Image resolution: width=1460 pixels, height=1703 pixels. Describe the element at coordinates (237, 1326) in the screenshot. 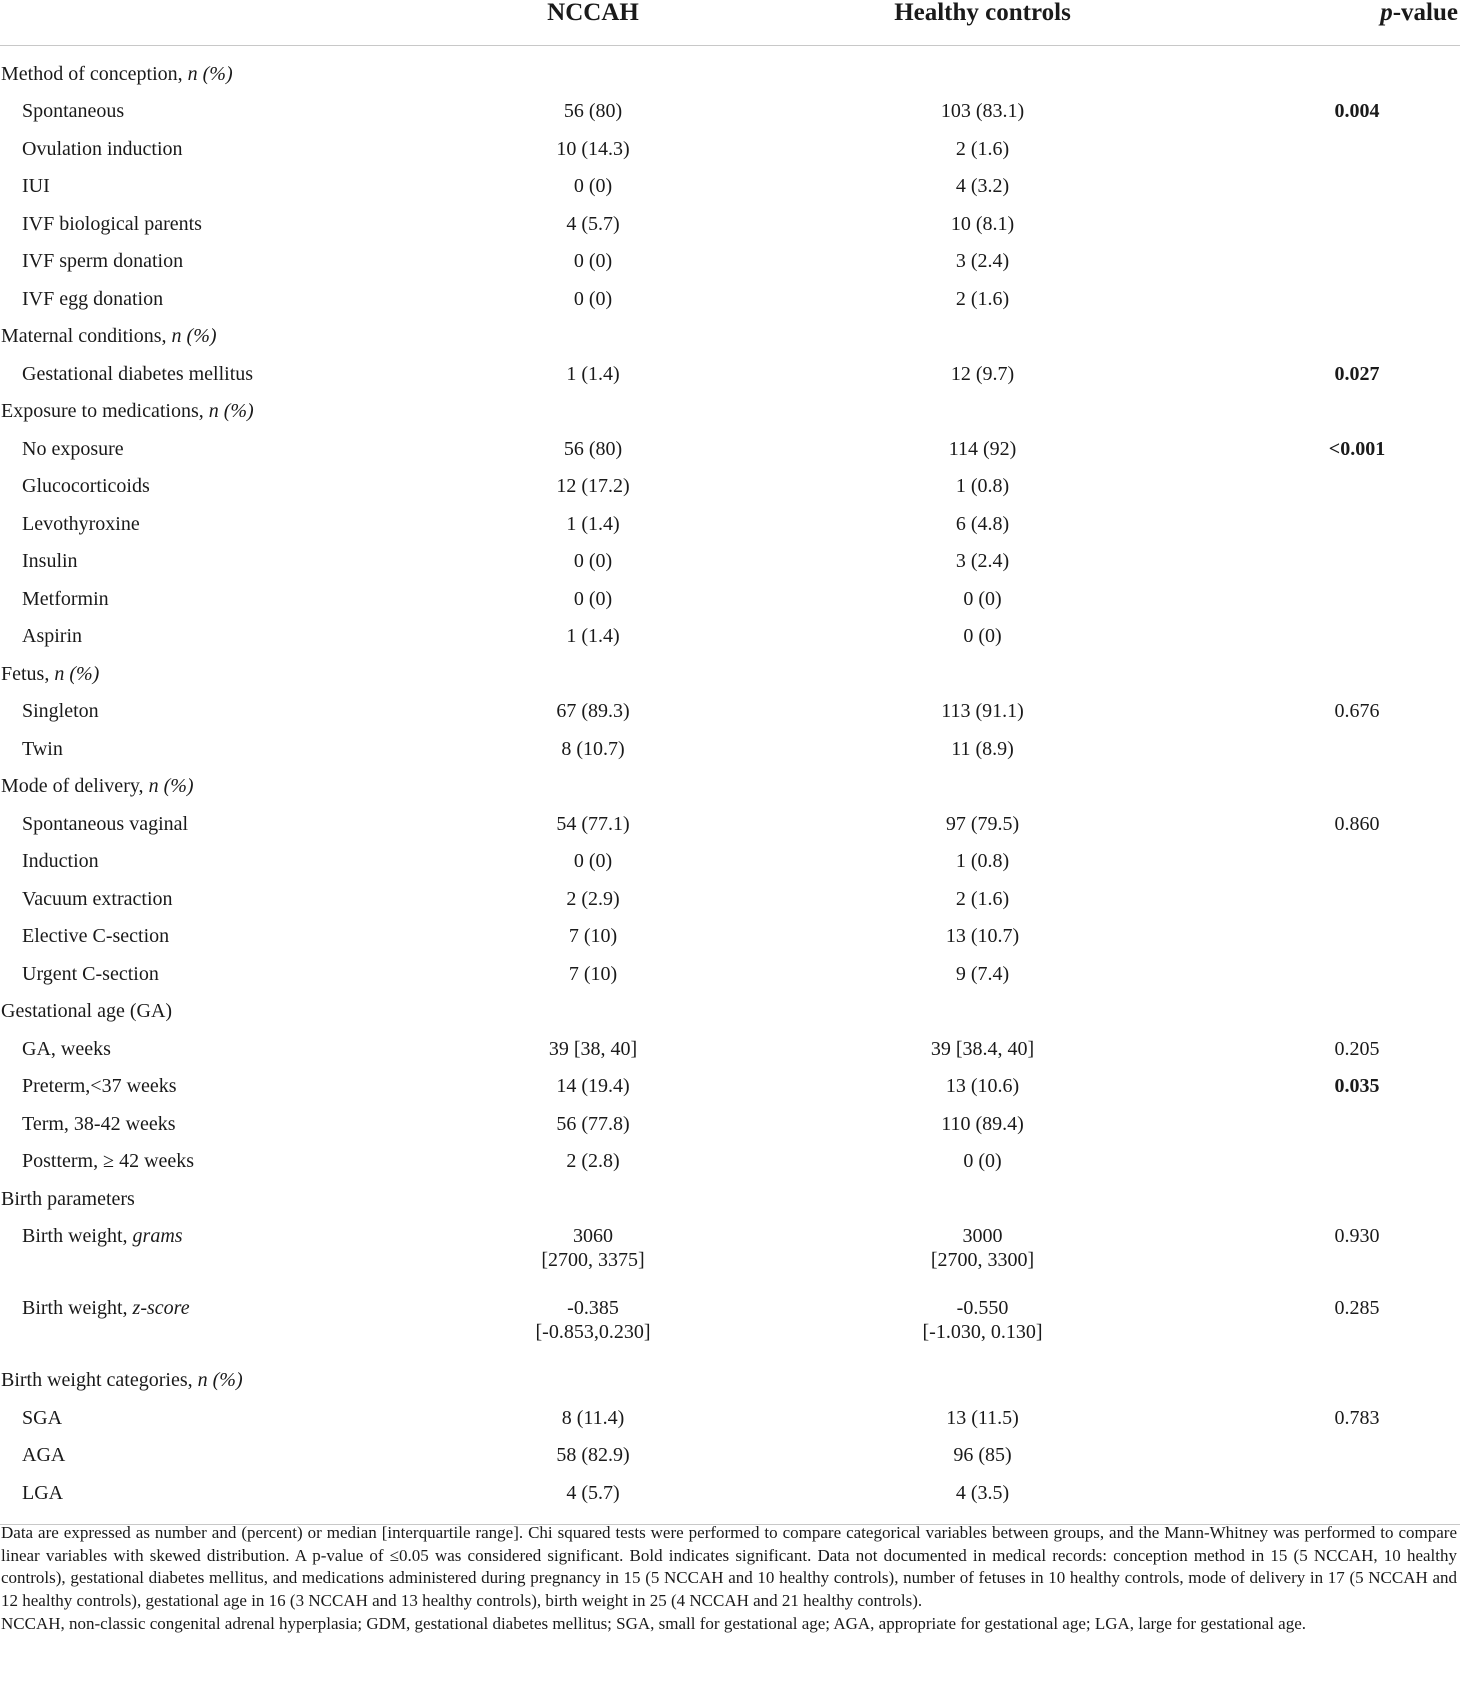

I see `row-label: Birth weight, z-score` at that location.